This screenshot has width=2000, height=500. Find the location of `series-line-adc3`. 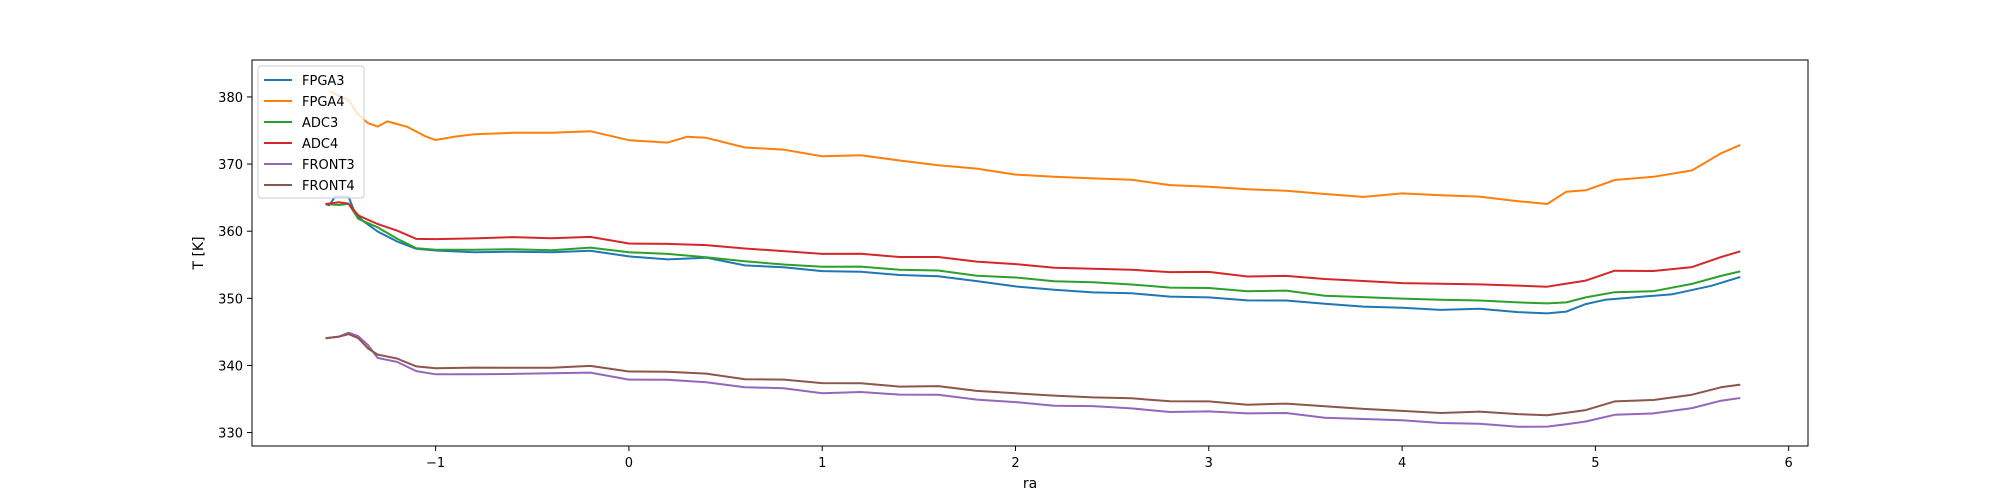

series-line-adc3 is located at coordinates (1033, 253).